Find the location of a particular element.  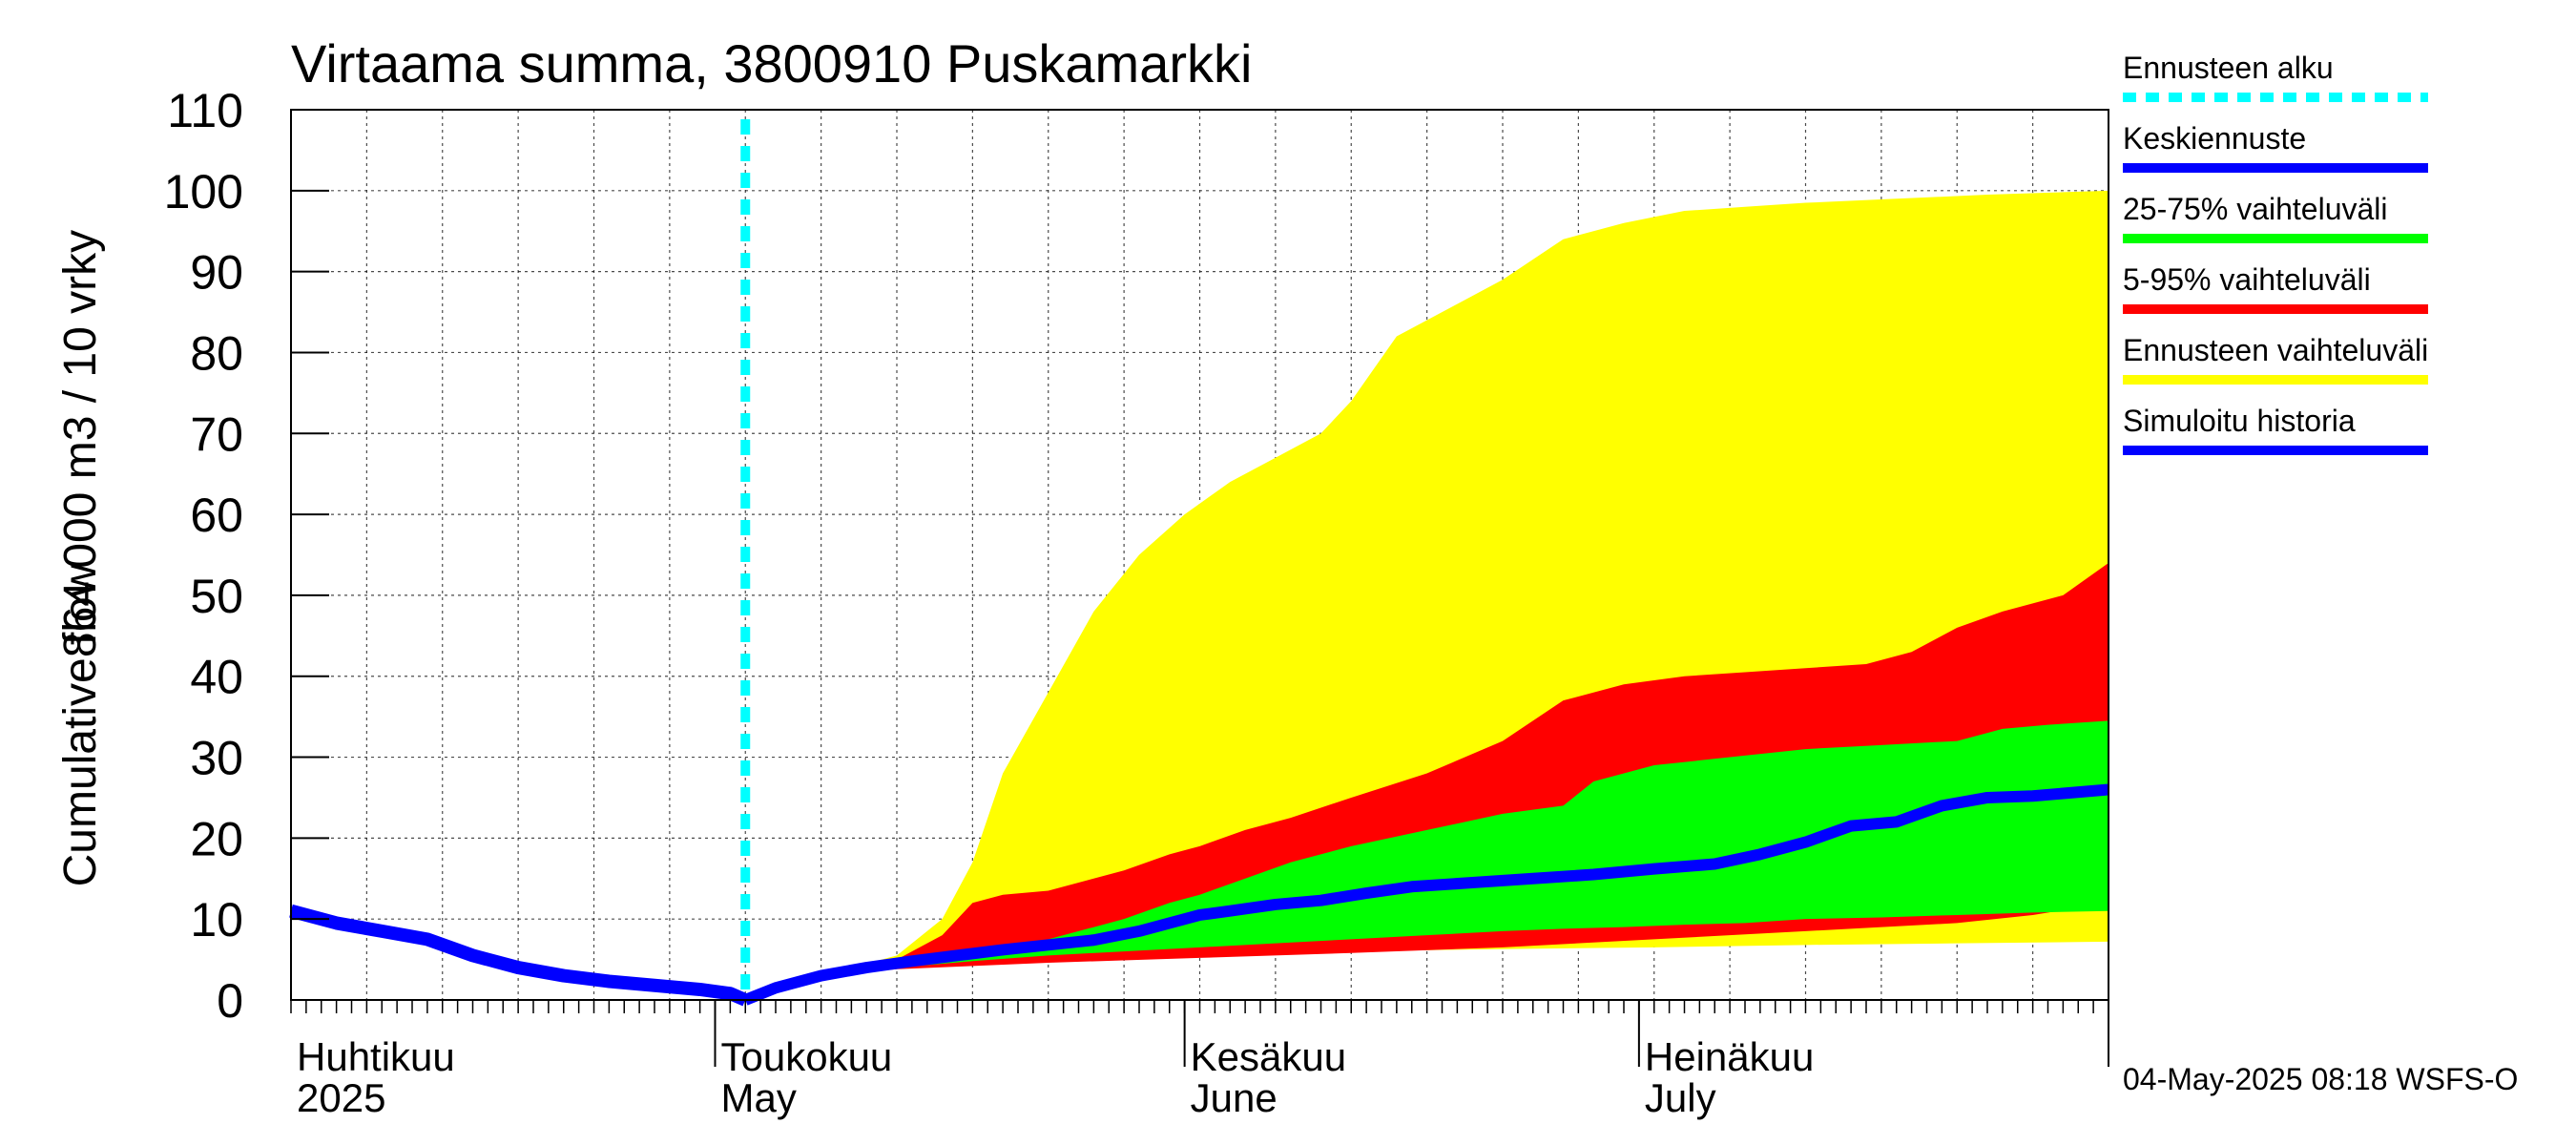

legend-label: 5-95% vaihteluväli is located at coordinates (2247, 280).